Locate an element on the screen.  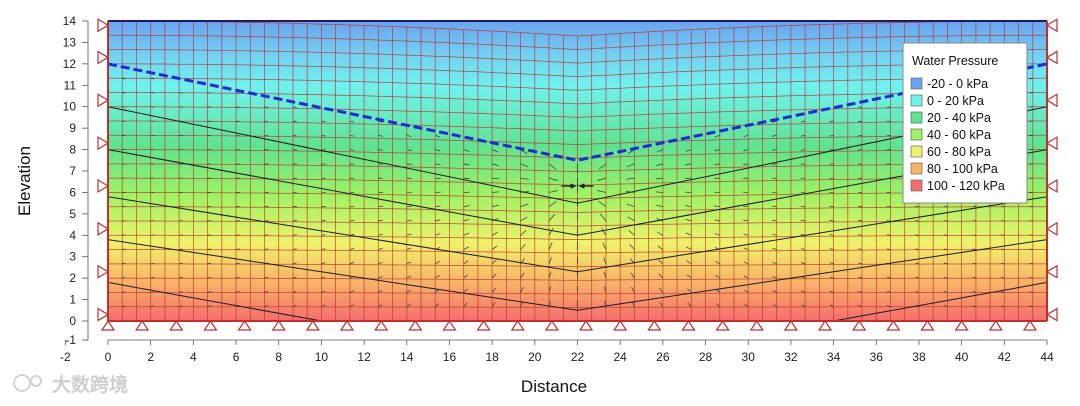
x-tick-label: 6 is located at coordinates (236, 357).